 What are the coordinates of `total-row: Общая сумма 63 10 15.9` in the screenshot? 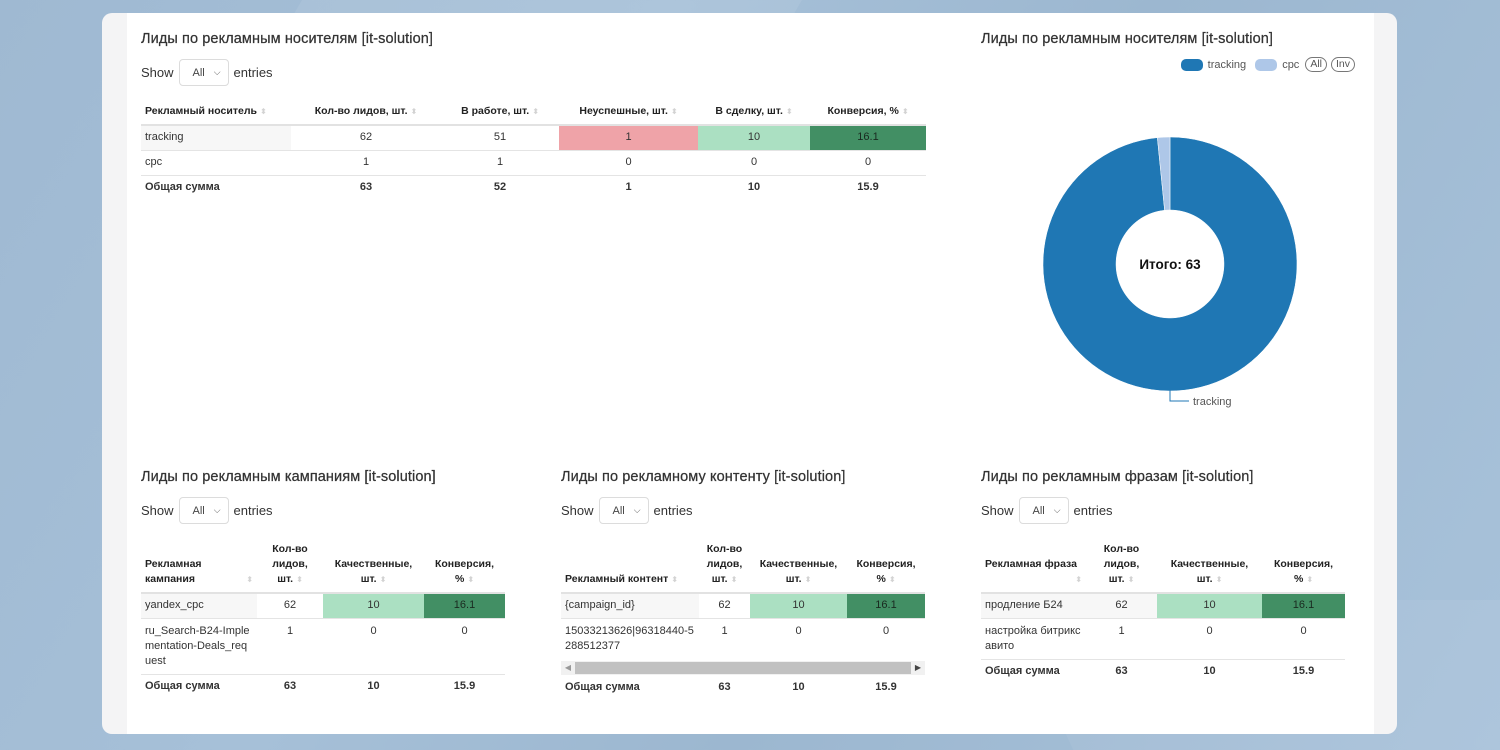 It's located at (323, 686).